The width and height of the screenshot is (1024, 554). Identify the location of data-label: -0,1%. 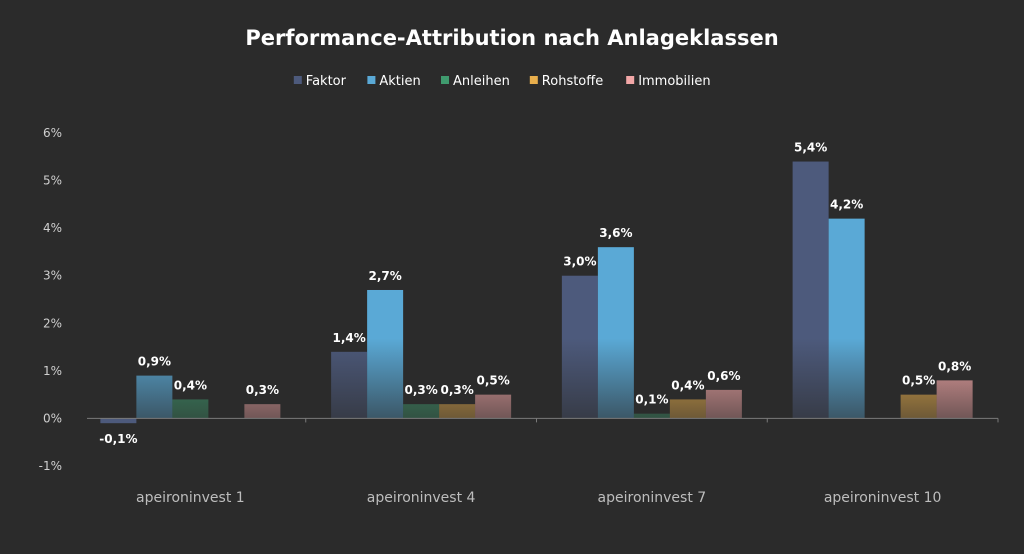
(118, 439).